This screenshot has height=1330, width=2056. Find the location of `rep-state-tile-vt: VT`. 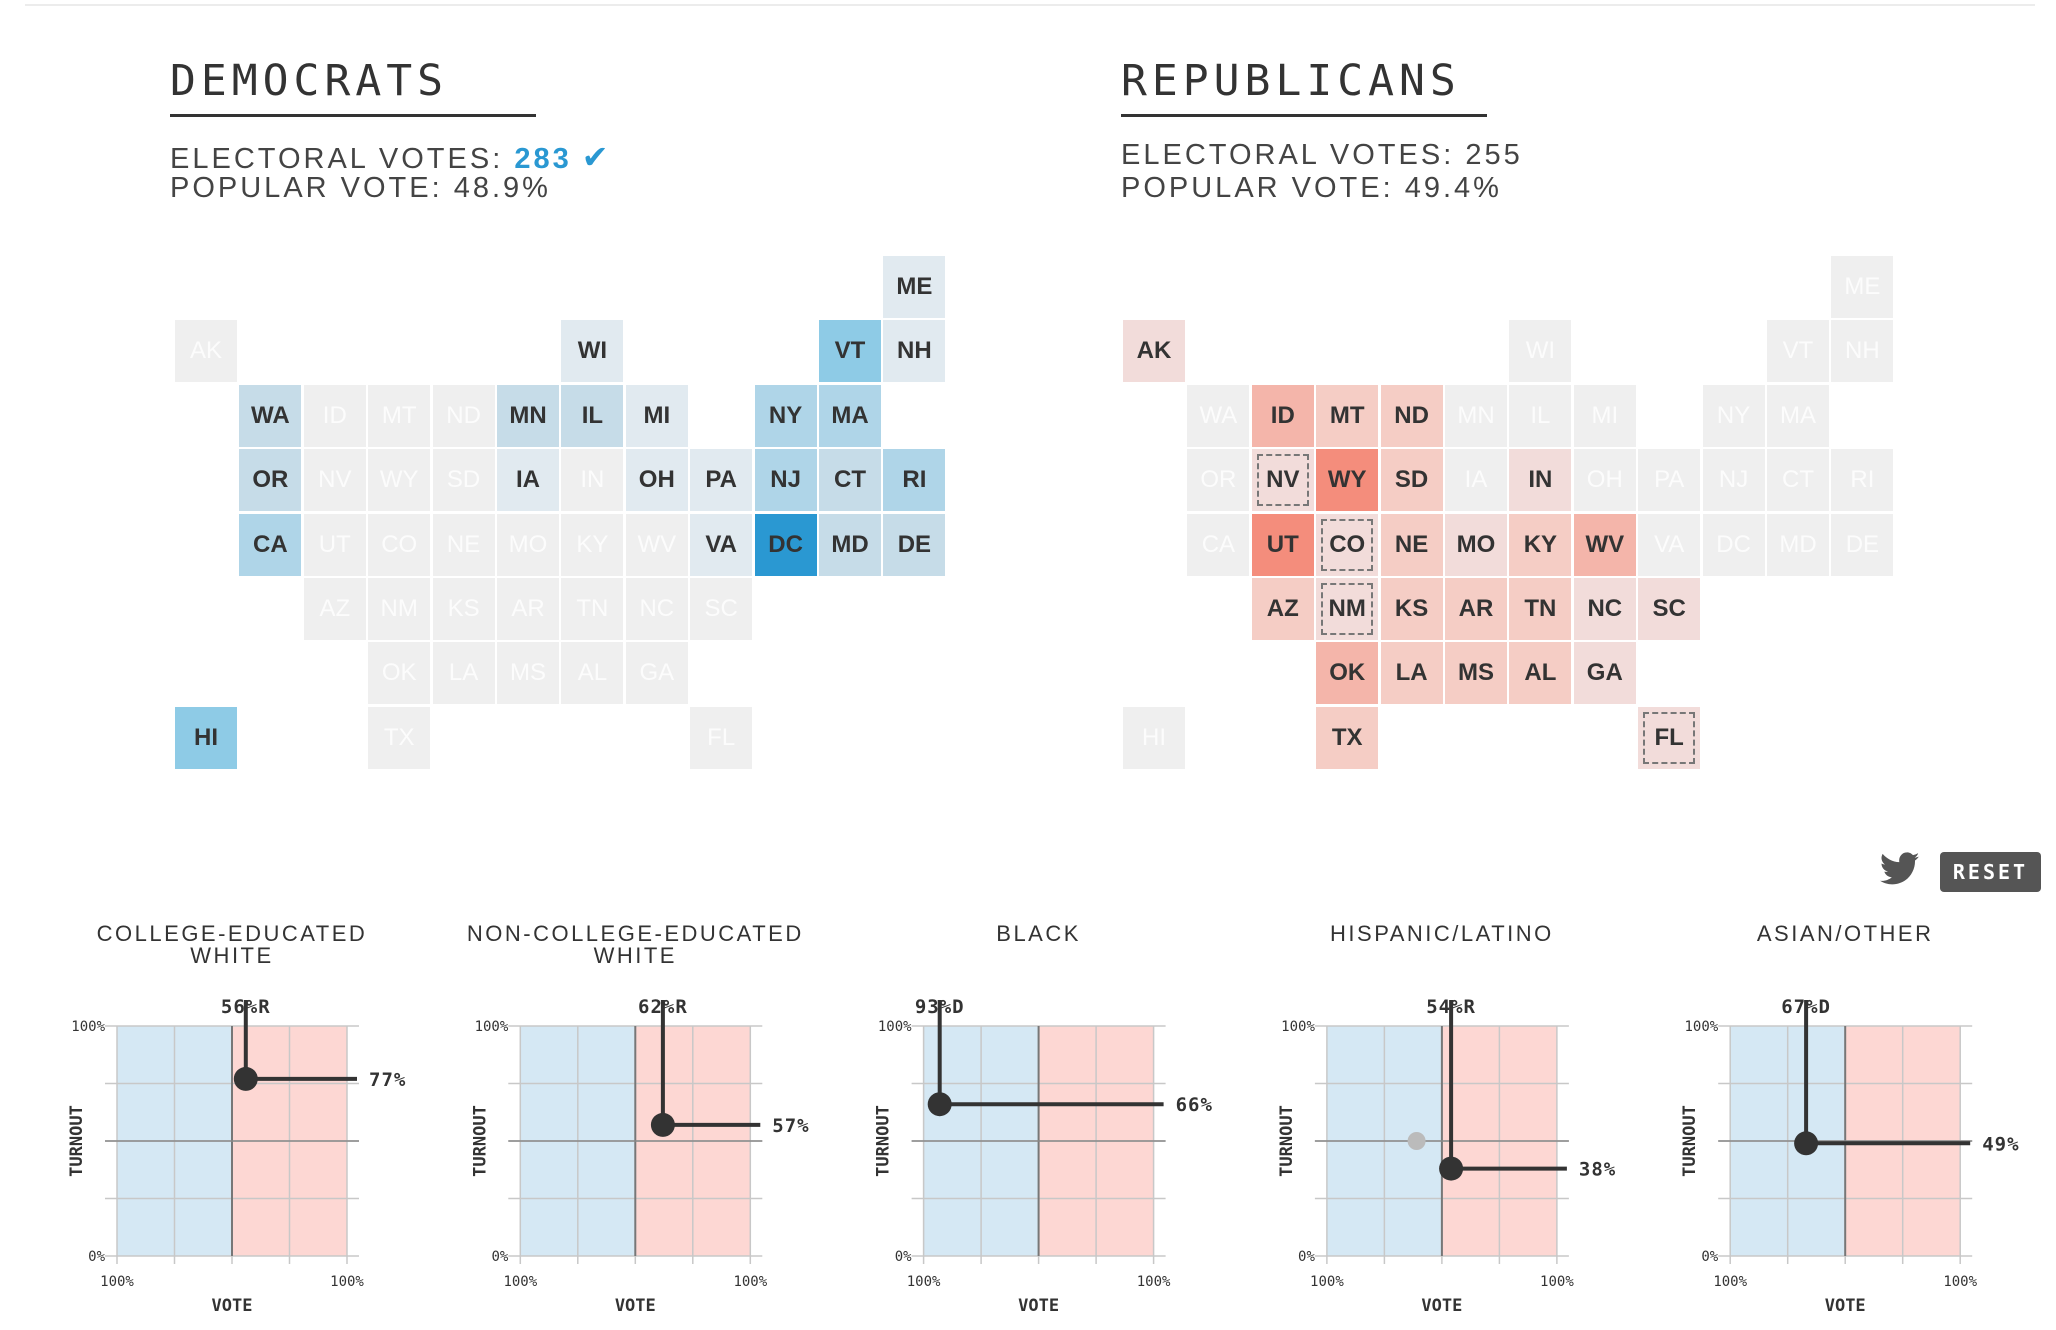

rep-state-tile-vt: VT is located at coordinates (1798, 351).